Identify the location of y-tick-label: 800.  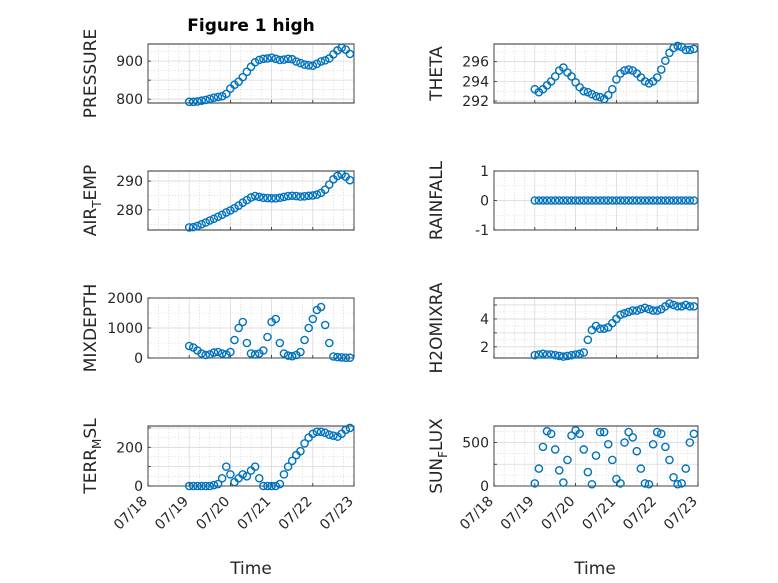
(129, 100).